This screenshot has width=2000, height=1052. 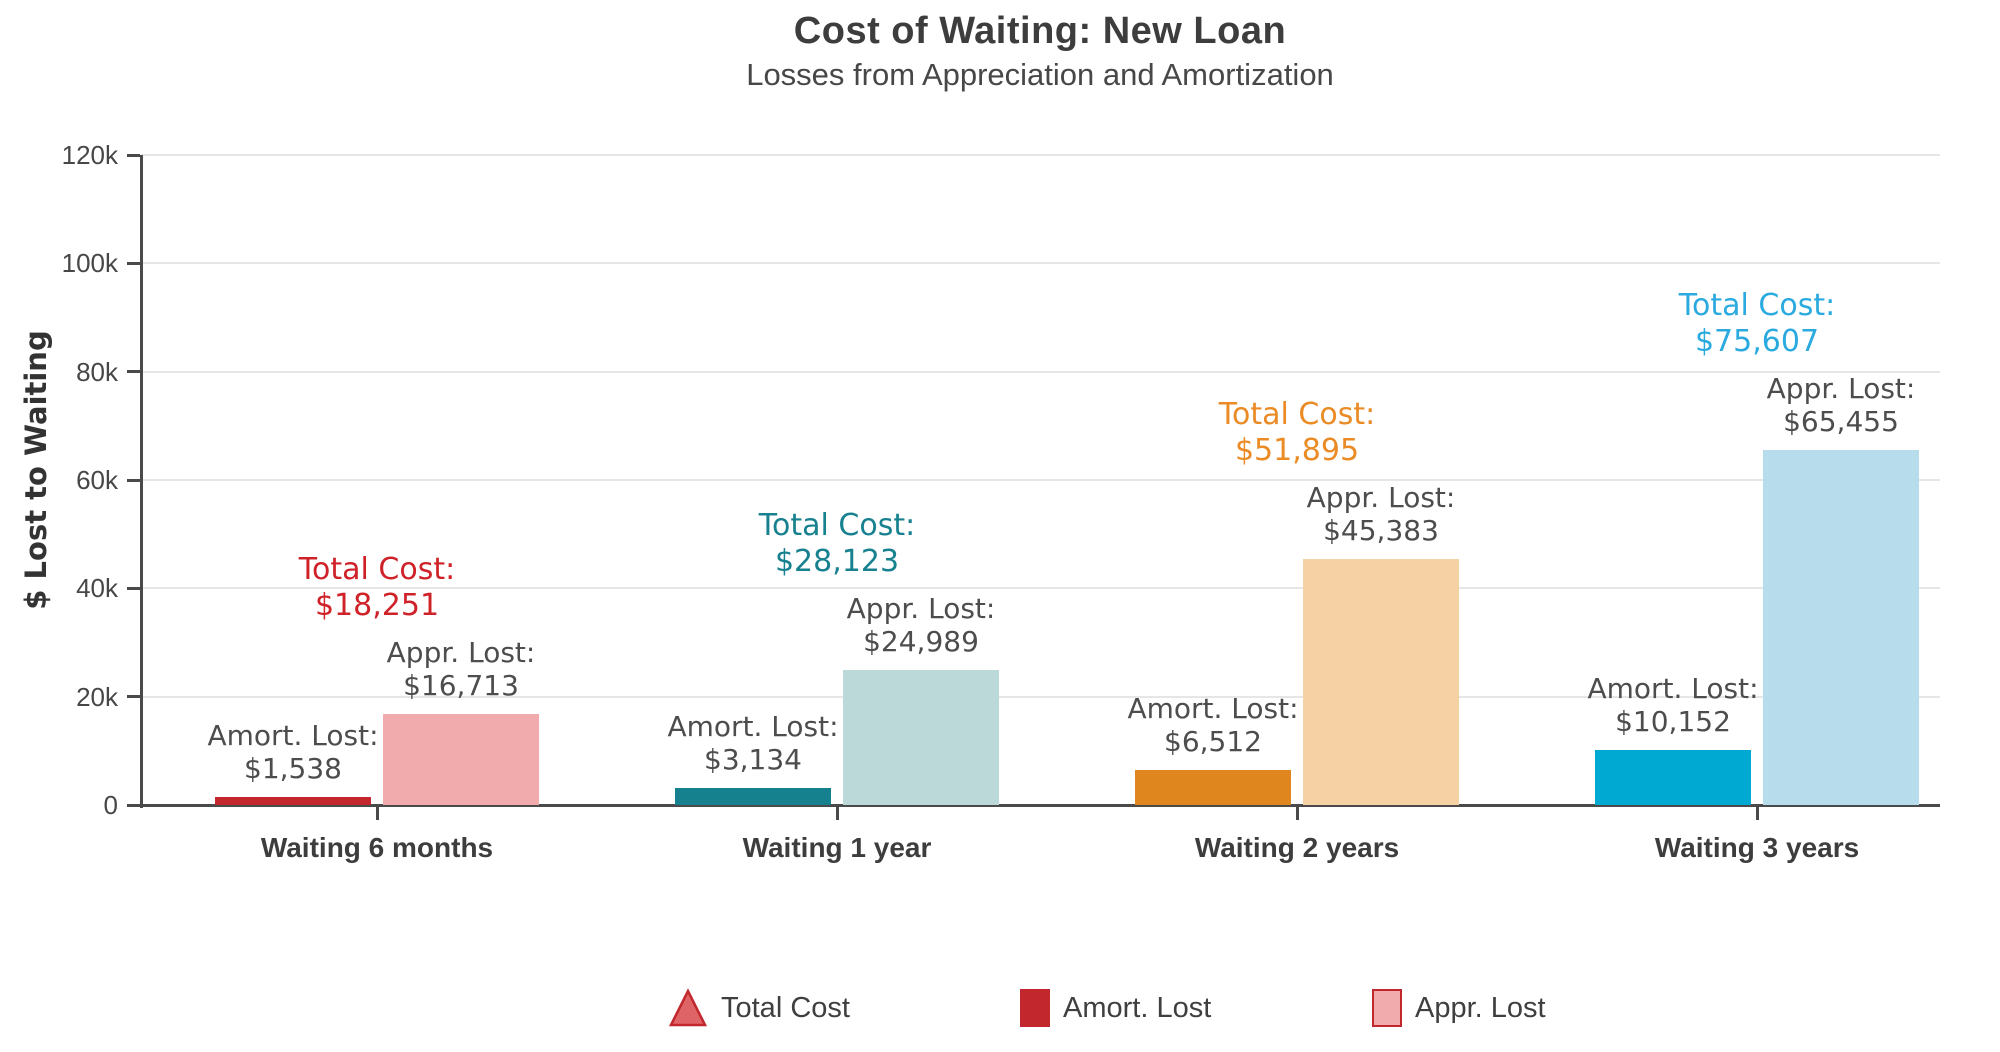 I want to click on chart-title: Cost of Waiting: New Loan, so click(x=1040, y=31).